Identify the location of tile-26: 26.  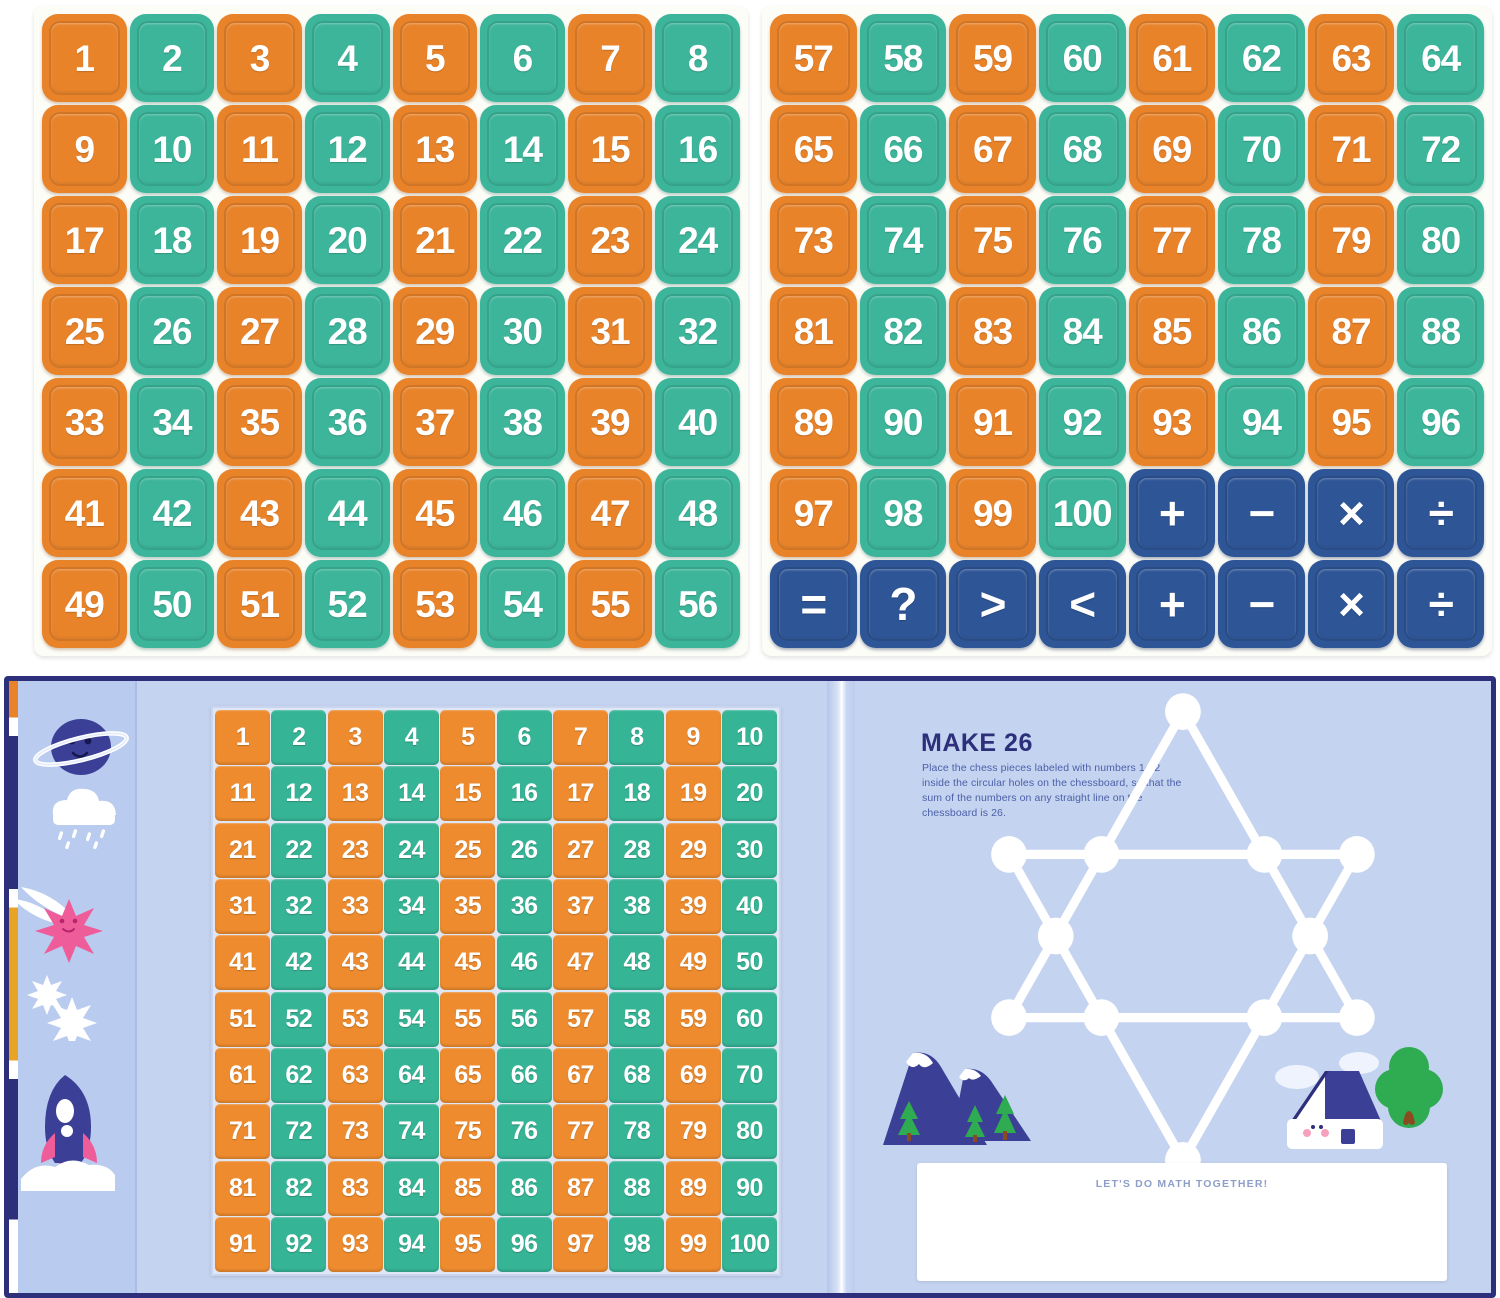
(172, 331).